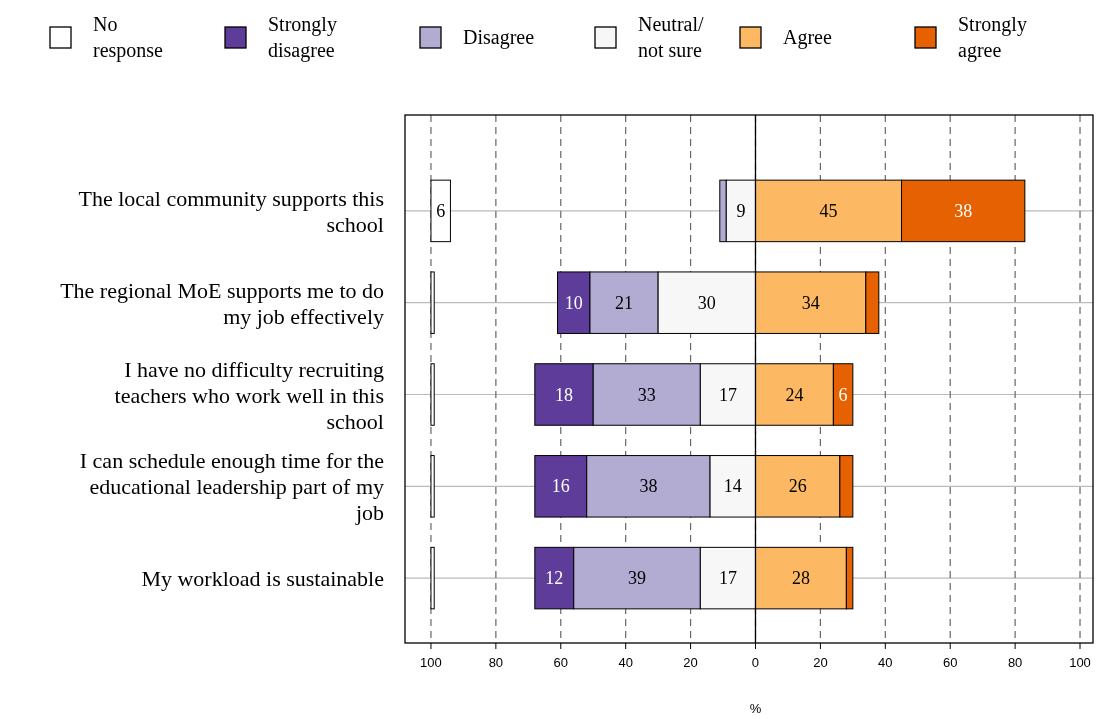 The image size is (1104, 719). What do you see at coordinates (231, 211) in the screenshot?
I see `y-tick-label: The local community supports this school` at bounding box center [231, 211].